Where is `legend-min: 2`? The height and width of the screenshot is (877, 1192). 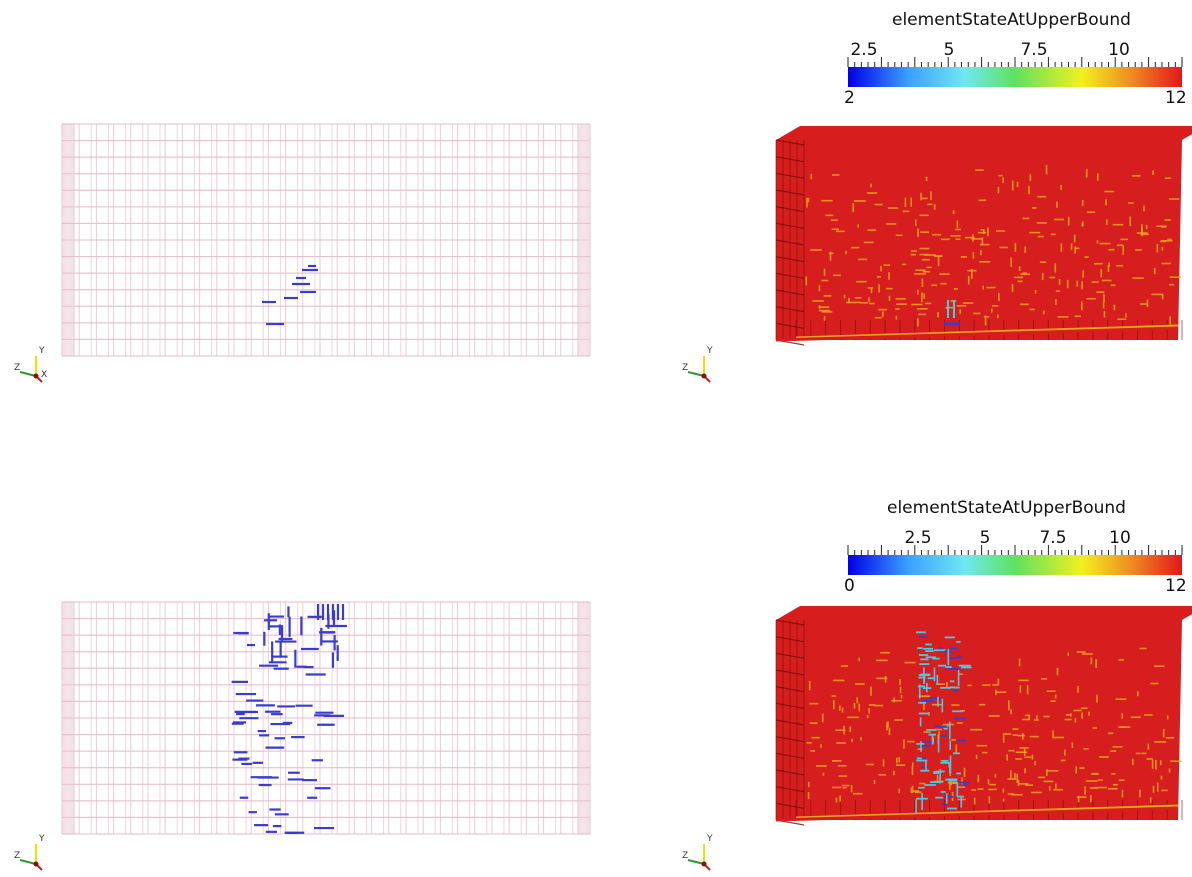
legend-min: 2 is located at coordinates (849, 98).